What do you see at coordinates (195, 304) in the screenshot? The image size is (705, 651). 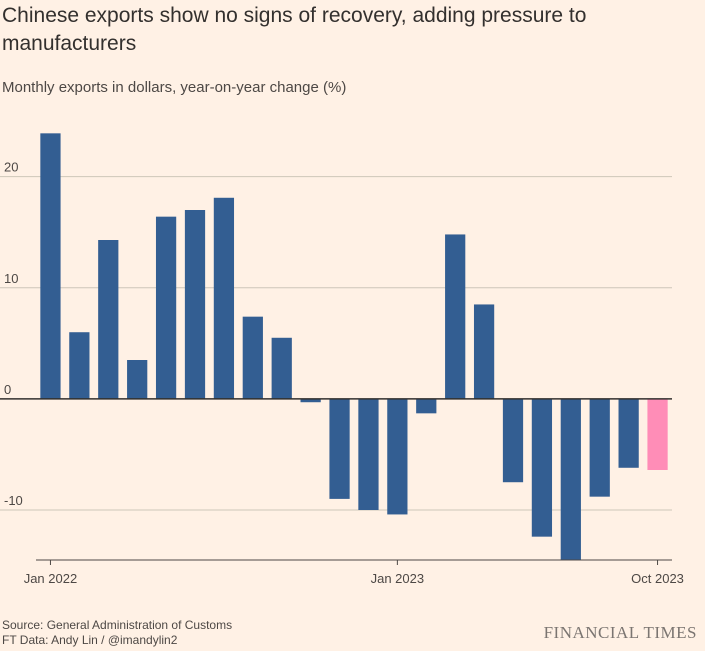 I see `bar-jun-2022` at bounding box center [195, 304].